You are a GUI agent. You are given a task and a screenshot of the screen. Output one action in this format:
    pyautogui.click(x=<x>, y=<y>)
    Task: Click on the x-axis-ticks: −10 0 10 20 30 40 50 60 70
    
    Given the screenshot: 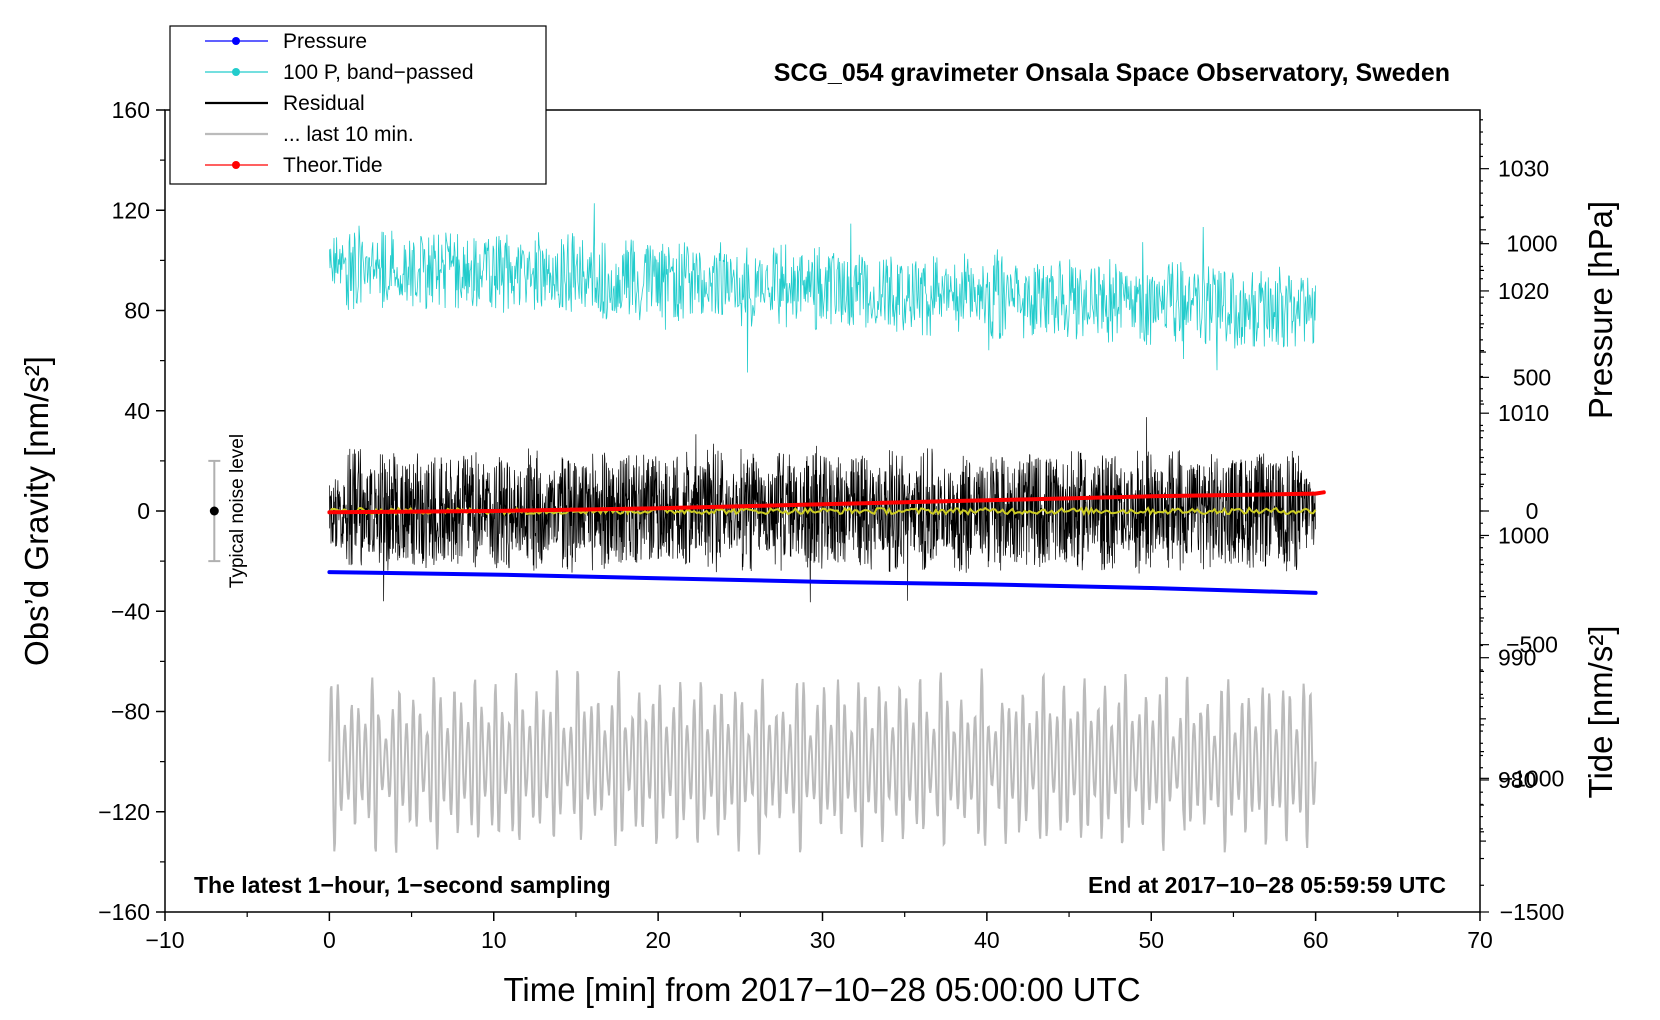 What is the action you would take?
    pyautogui.click(x=819, y=932)
    